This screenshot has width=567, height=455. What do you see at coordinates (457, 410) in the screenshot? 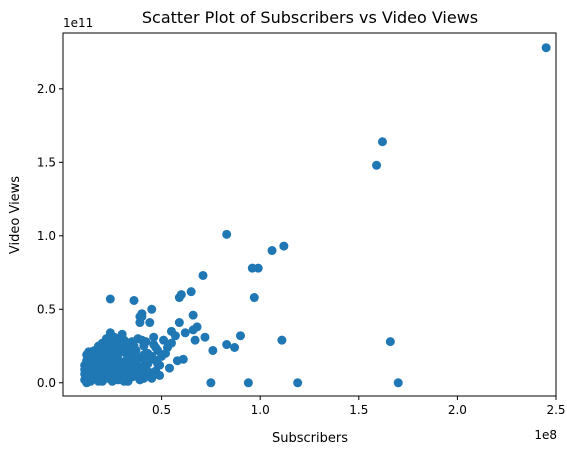
I see `x-tick-label: 2.0` at bounding box center [457, 410].